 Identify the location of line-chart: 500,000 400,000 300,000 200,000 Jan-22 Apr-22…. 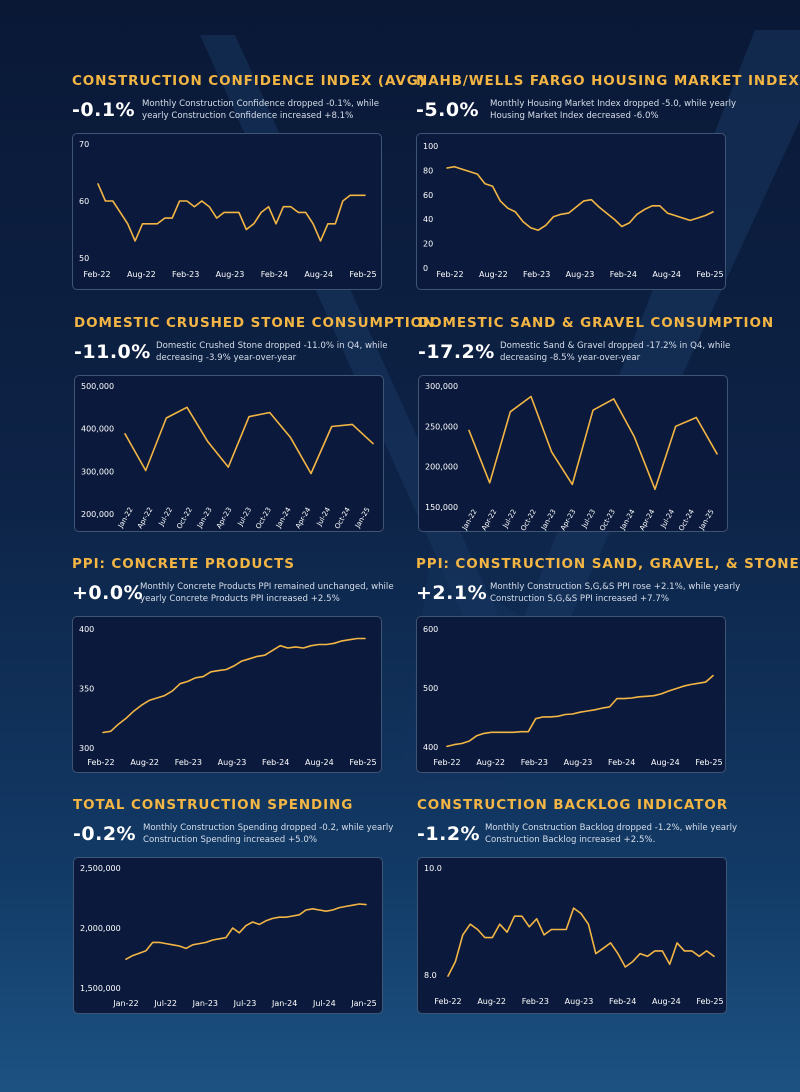
(227, 456).